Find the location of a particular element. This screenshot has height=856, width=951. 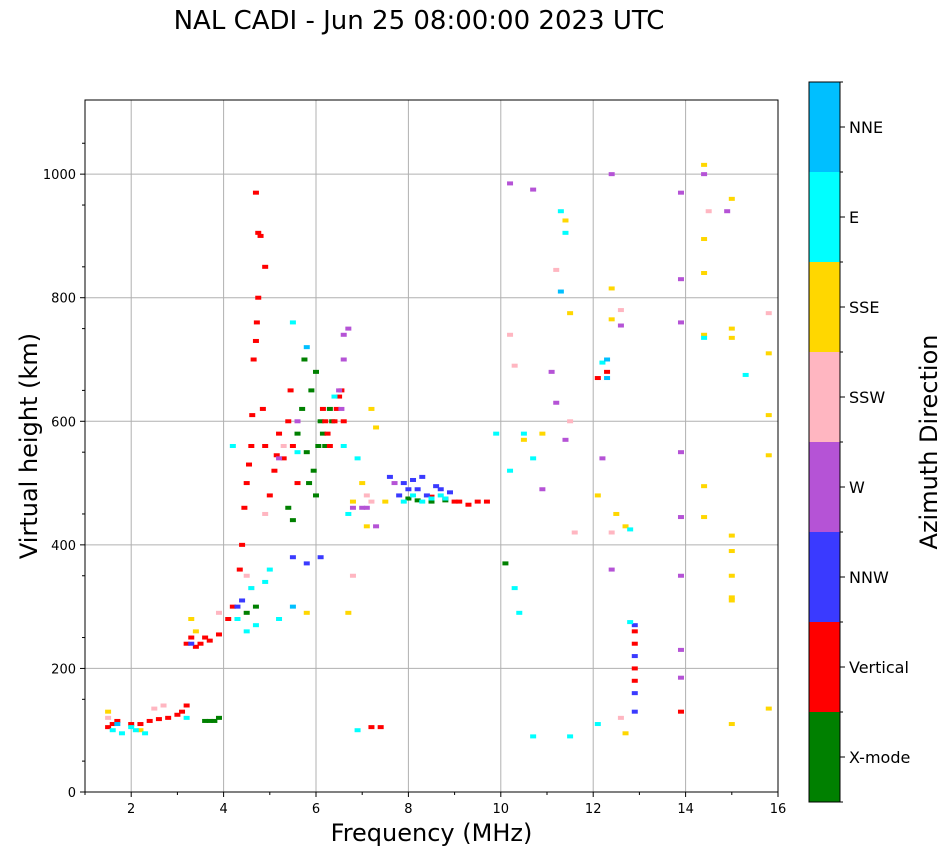

colorbar-tick-label: NNW is located at coordinates (869, 577).